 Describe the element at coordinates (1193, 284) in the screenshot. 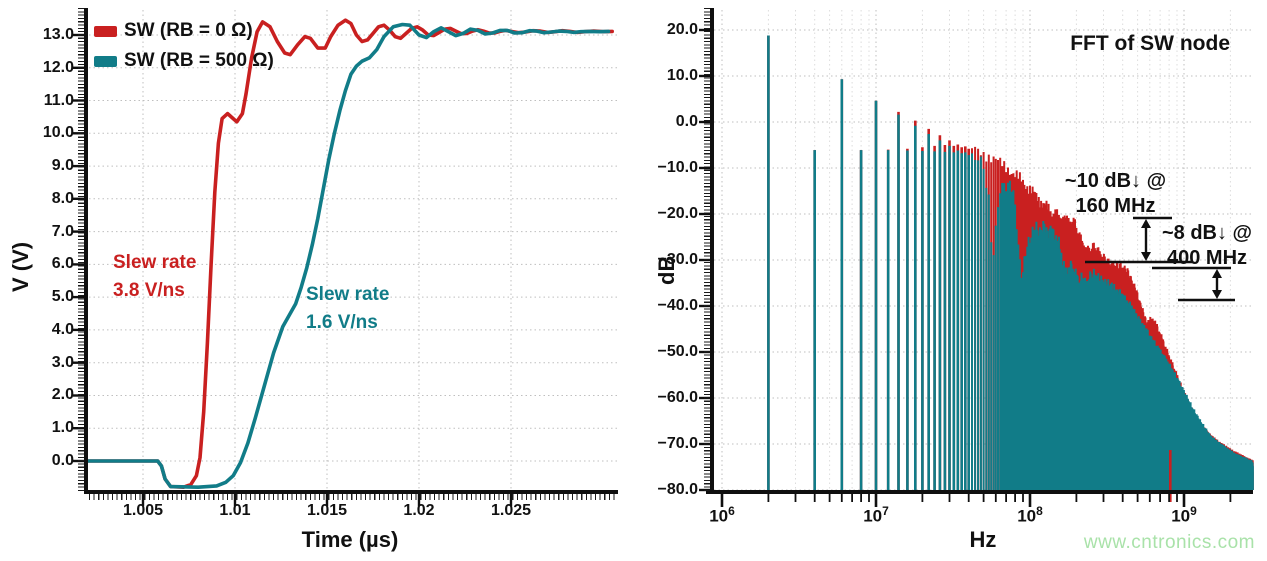

I see `fft-drop-arrow-400mhz` at that location.